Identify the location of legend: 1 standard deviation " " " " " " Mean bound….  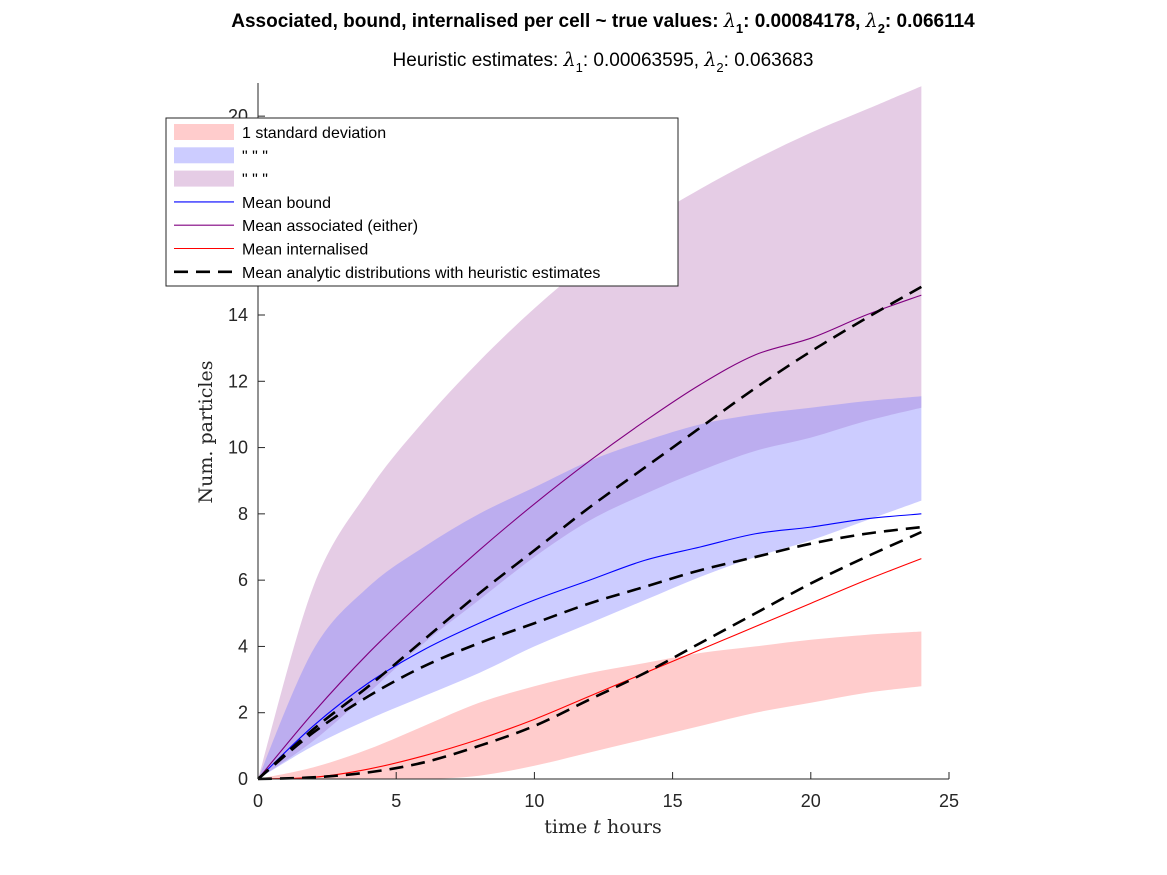
(422, 202).